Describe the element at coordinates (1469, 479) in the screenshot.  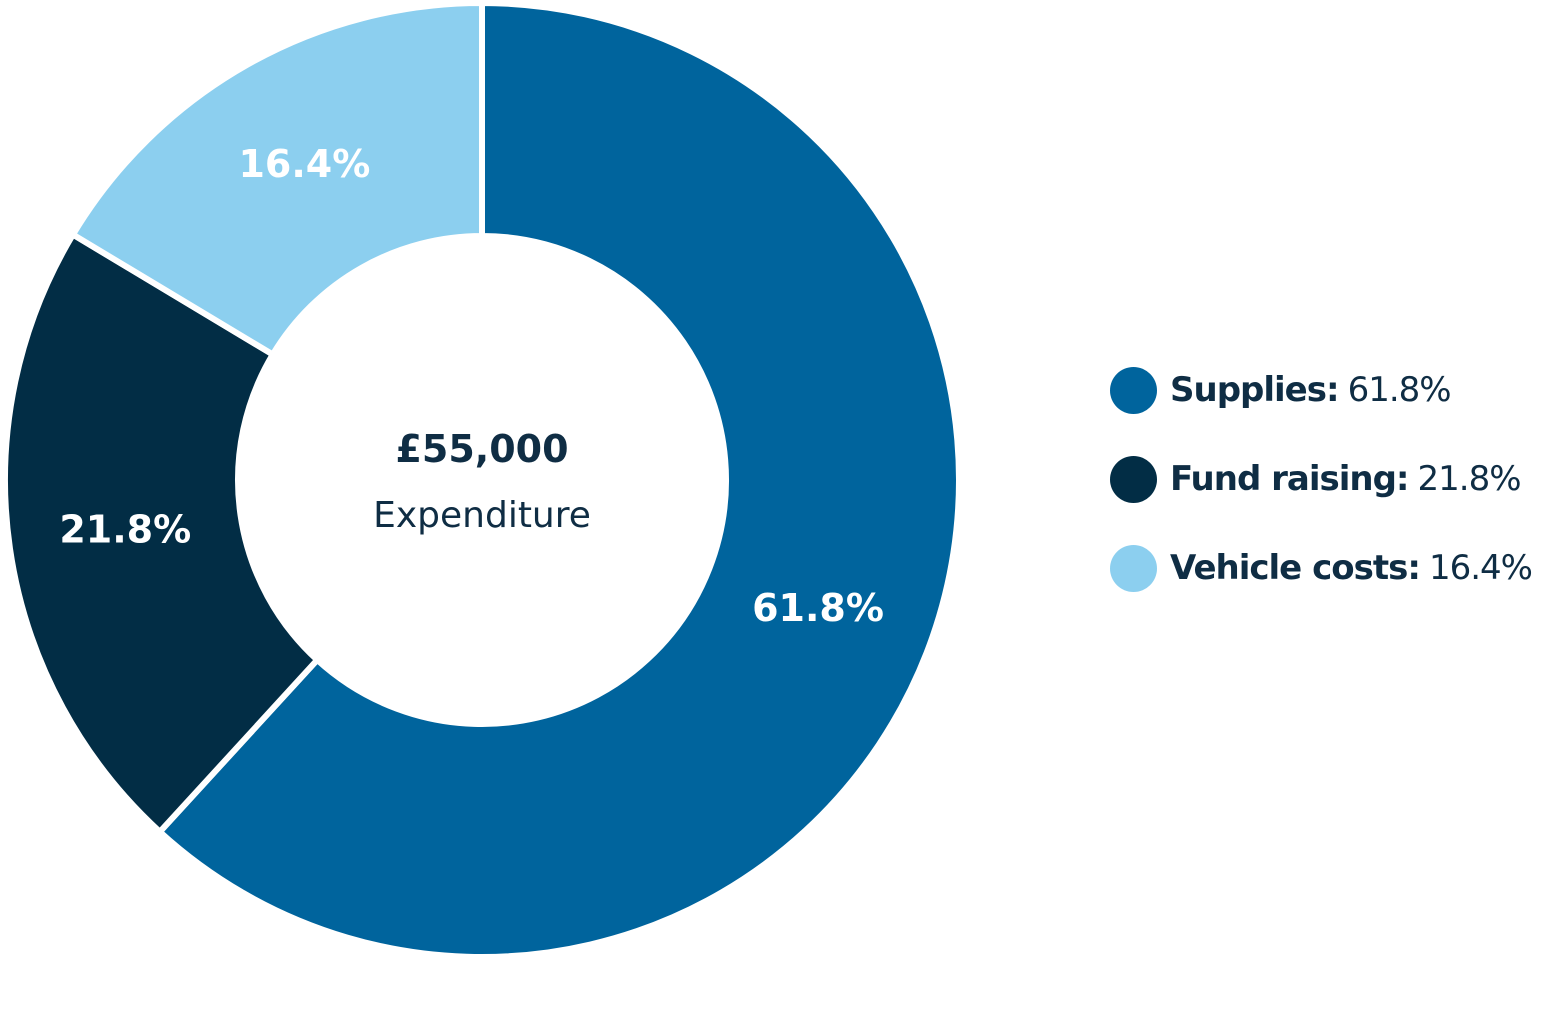
I see `legend-value: 21.8%` at that location.